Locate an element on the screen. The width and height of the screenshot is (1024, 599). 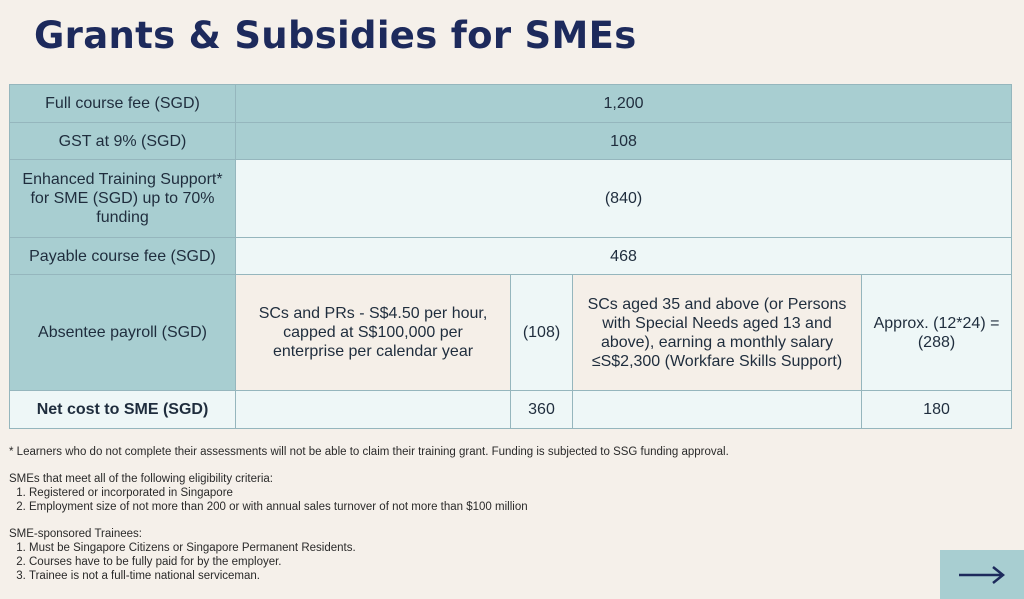
next-button is located at coordinates (982, 574).